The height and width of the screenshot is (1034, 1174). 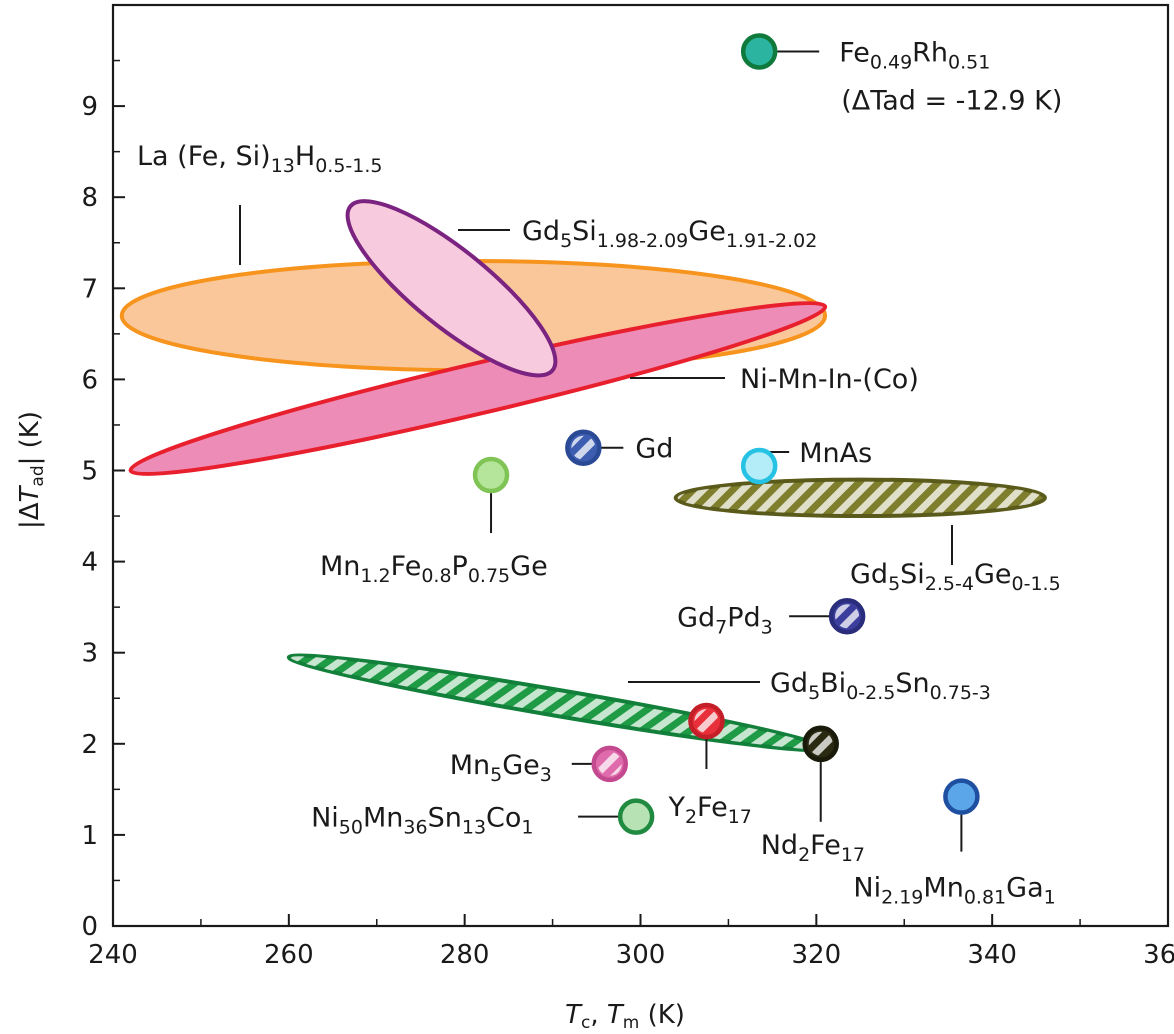 What do you see at coordinates (89, 107) in the screenshot?
I see `y-tick-label: 9` at bounding box center [89, 107].